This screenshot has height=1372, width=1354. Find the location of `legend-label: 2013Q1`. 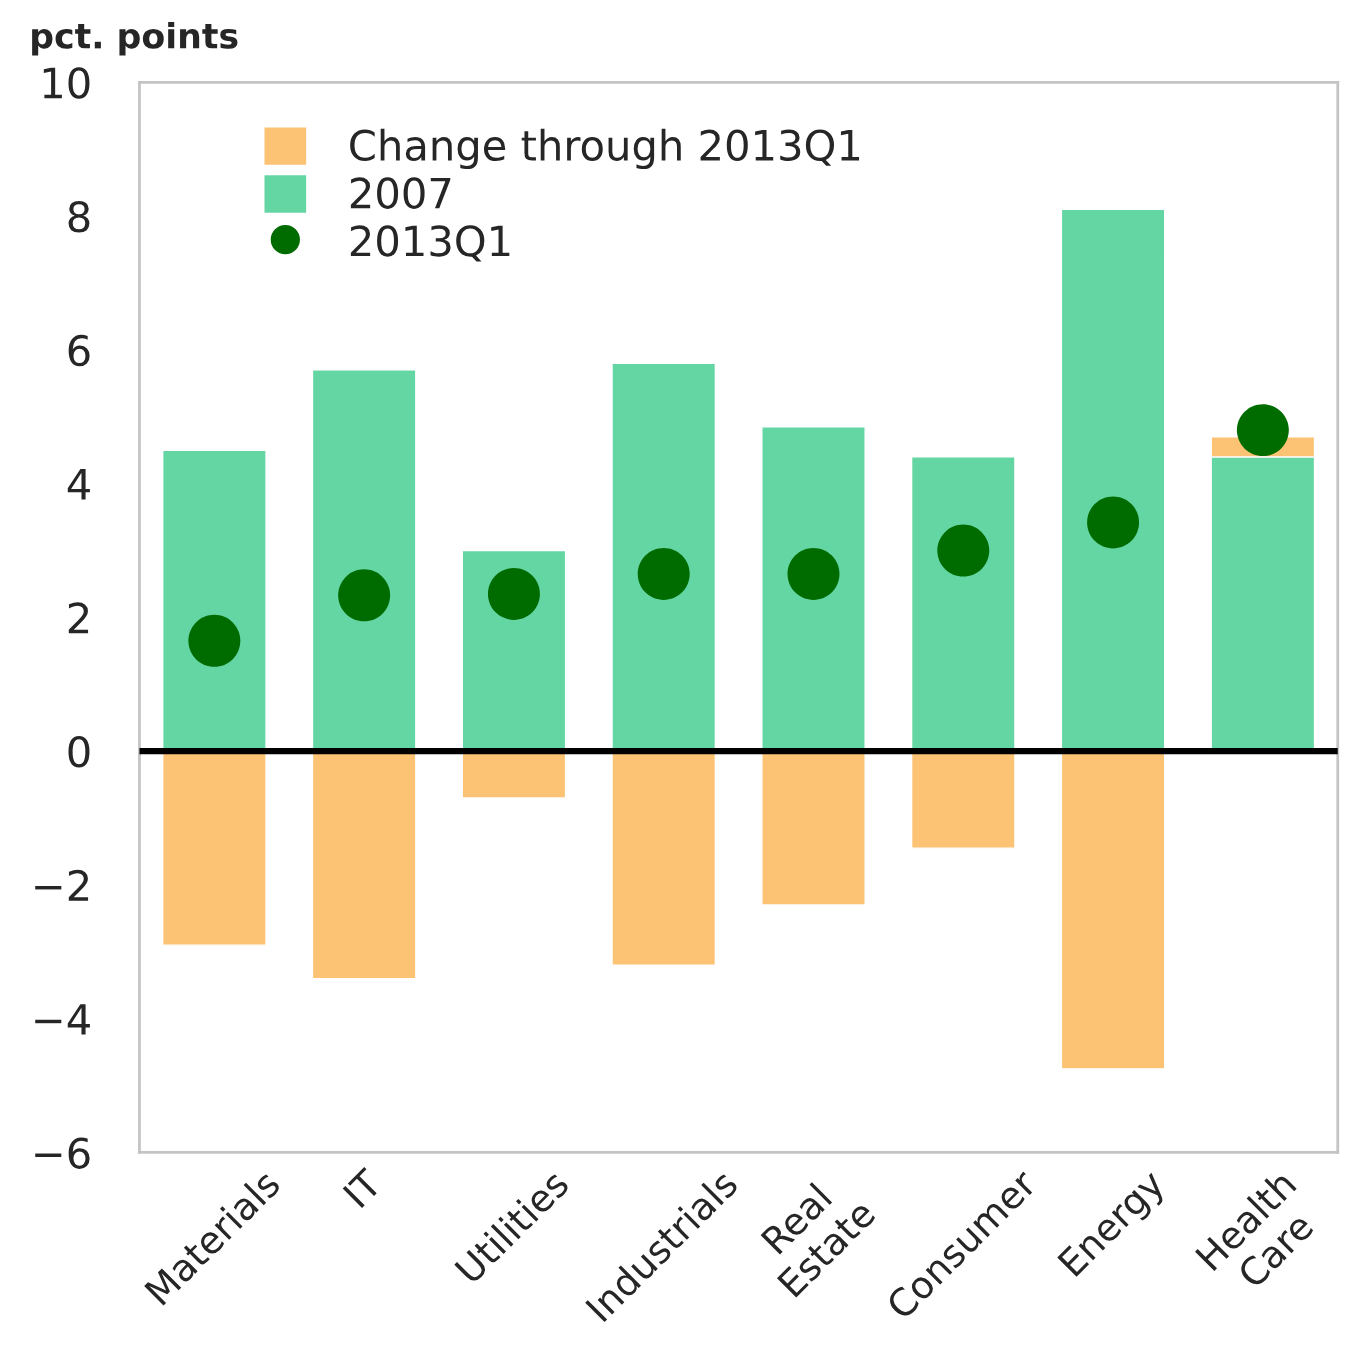

legend-label: 2013Q1 is located at coordinates (430, 243).